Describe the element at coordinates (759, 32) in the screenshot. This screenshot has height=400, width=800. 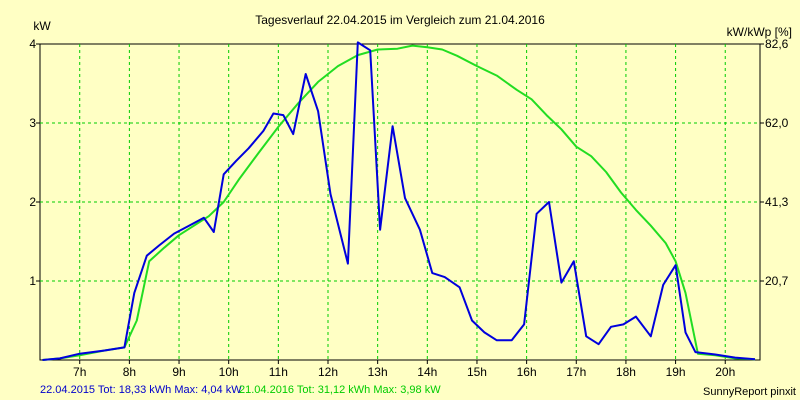
I see `y-axis-right-label: kW/kWp [%]` at that location.